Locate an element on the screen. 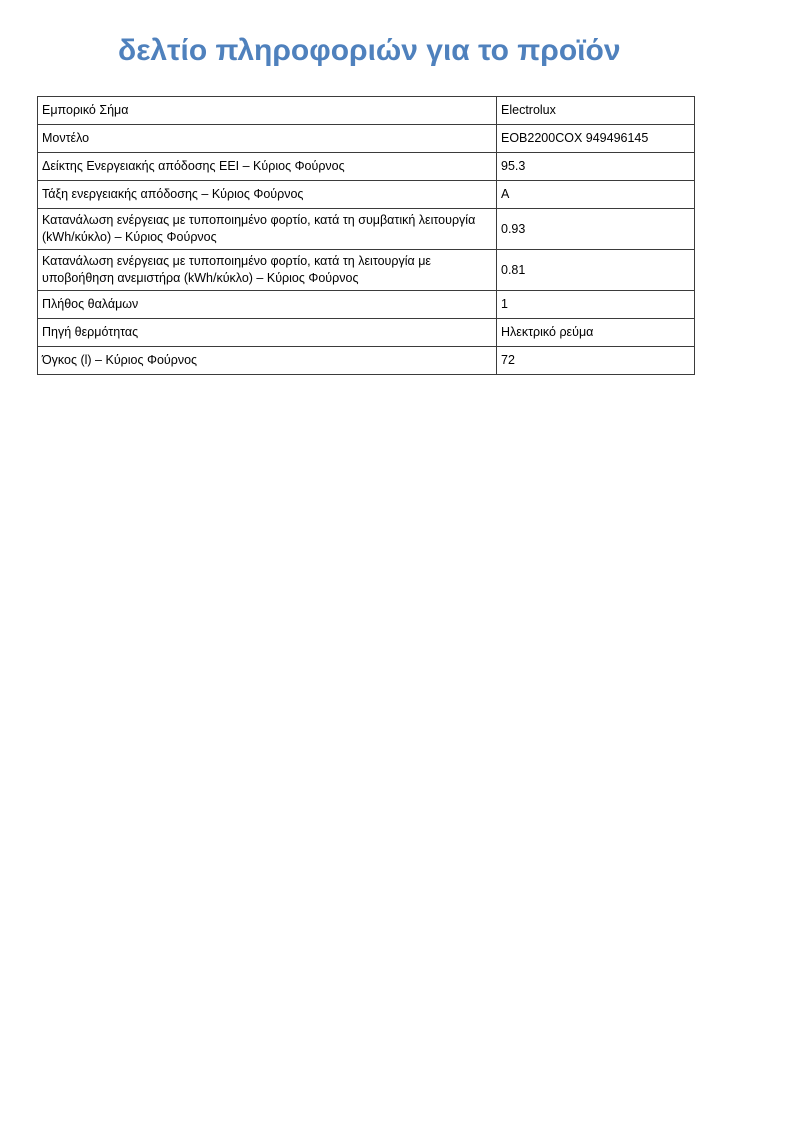  row-label: Πλήθος θαλάμων is located at coordinates (267, 304).